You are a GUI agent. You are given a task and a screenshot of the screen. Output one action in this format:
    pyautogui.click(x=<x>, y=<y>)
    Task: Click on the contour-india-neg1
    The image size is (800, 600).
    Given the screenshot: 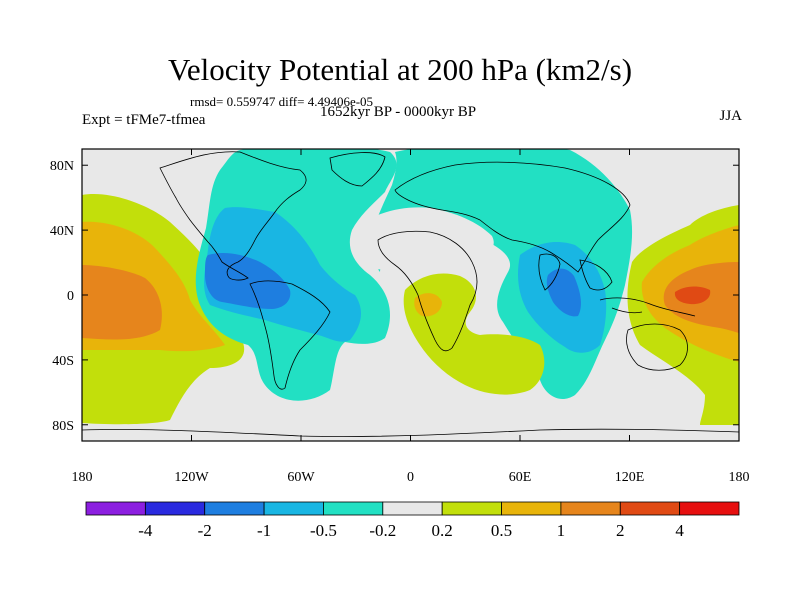 What is the action you would take?
    pyautogui.click(x=563, y=292)
    